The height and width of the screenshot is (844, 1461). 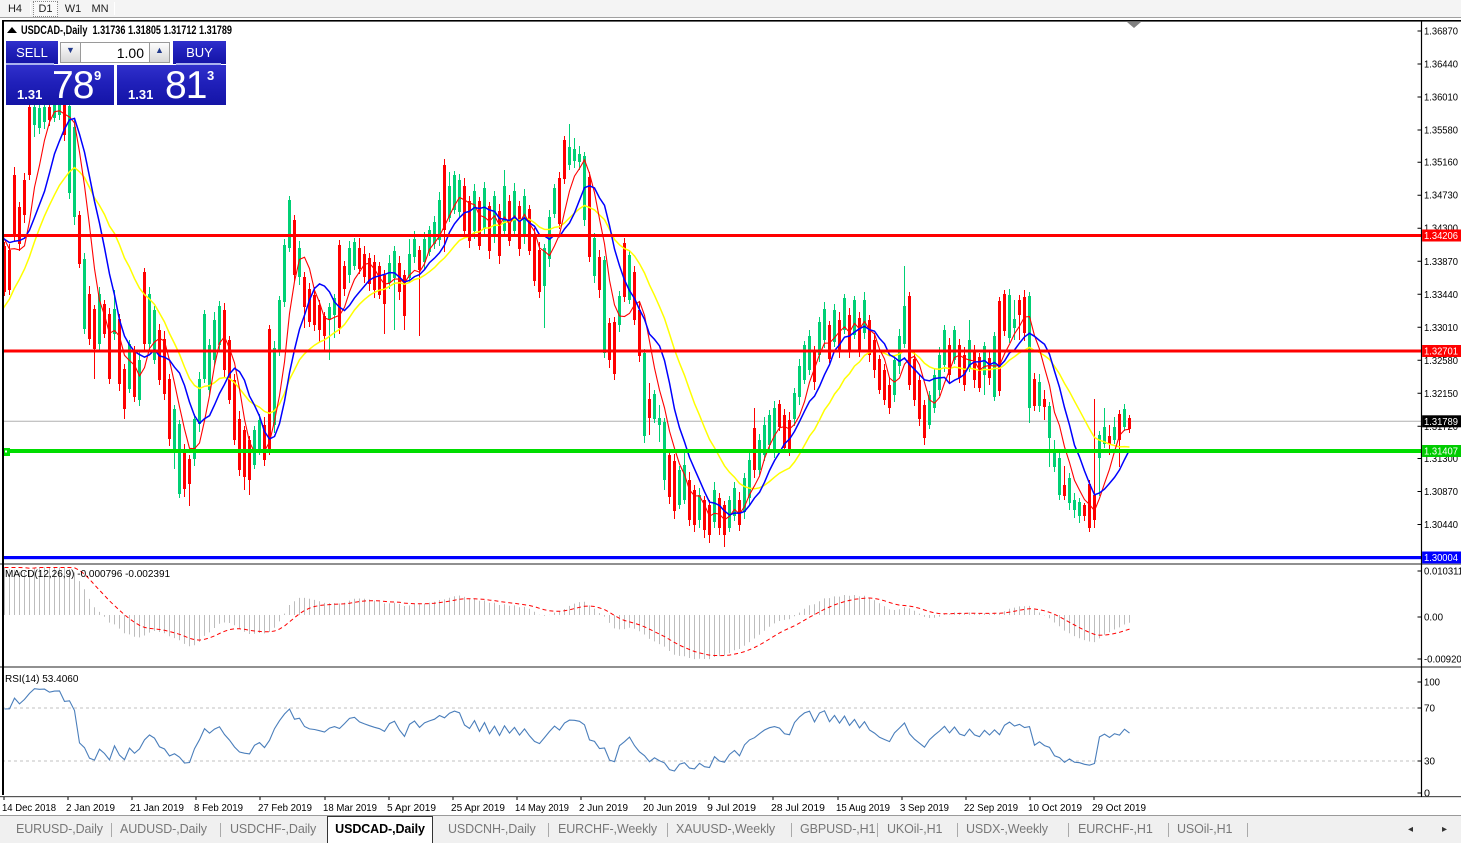 What do you see at coordinates (285, 808) in the screenshot?
I see `svg-text: 27 Feb 2019` at bounding box center [285, 808].